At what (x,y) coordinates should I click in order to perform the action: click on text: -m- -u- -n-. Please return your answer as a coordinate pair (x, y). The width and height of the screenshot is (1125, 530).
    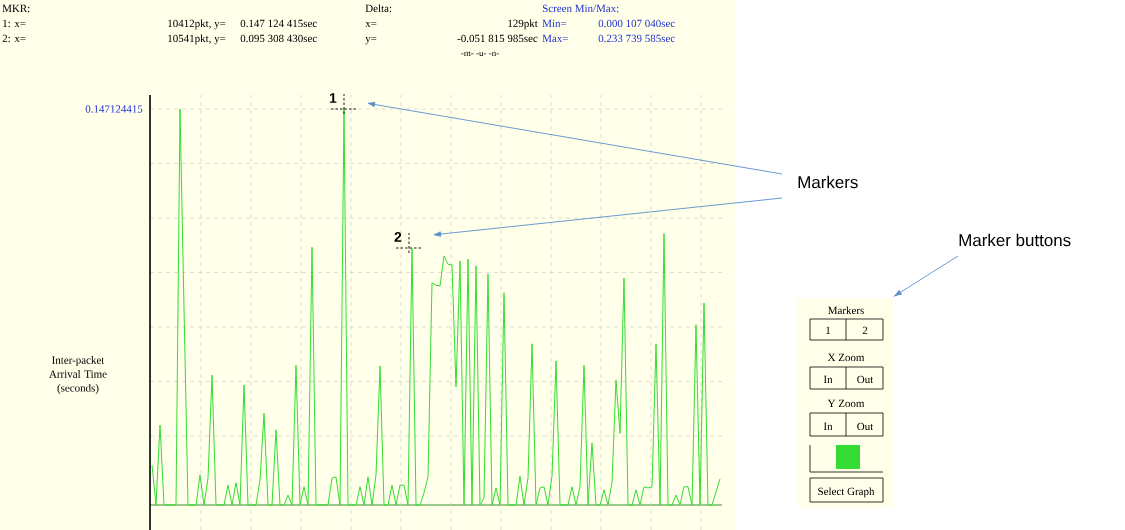
    Looking at the image, I should click on (480, 54).